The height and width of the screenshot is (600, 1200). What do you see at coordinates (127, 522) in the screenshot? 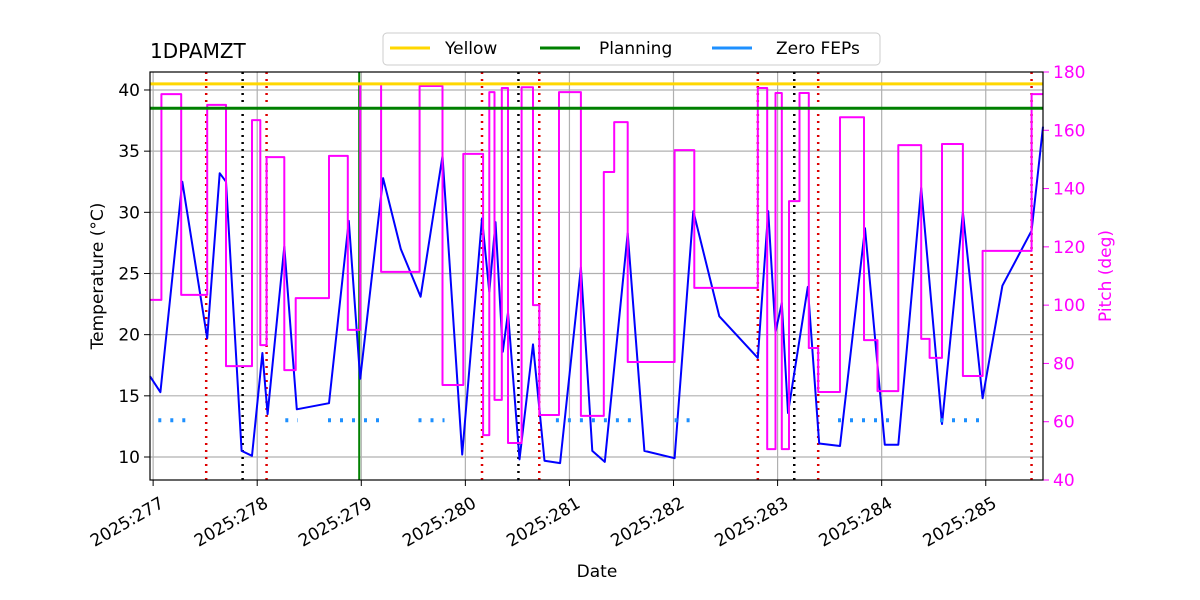
I see `x-tick-label: 2025:277` at bounding box center [127, 522].